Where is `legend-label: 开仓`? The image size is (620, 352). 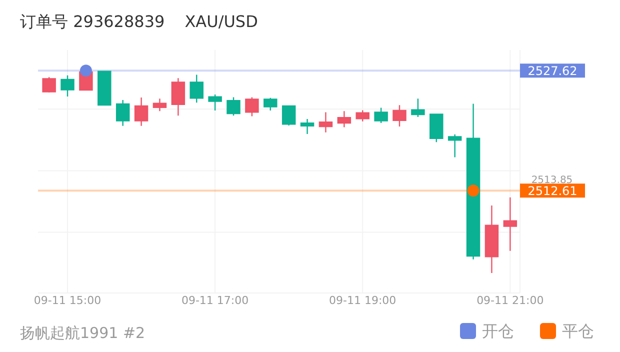 legend-label: 开仓 is located at coordinates (498, 331).